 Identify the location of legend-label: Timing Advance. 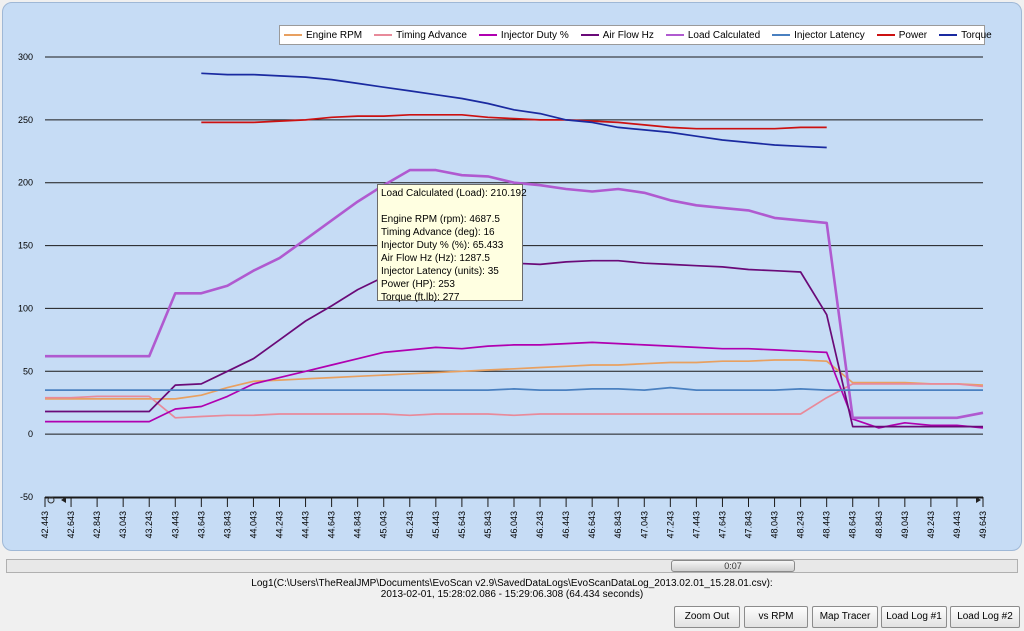
(431, 35).